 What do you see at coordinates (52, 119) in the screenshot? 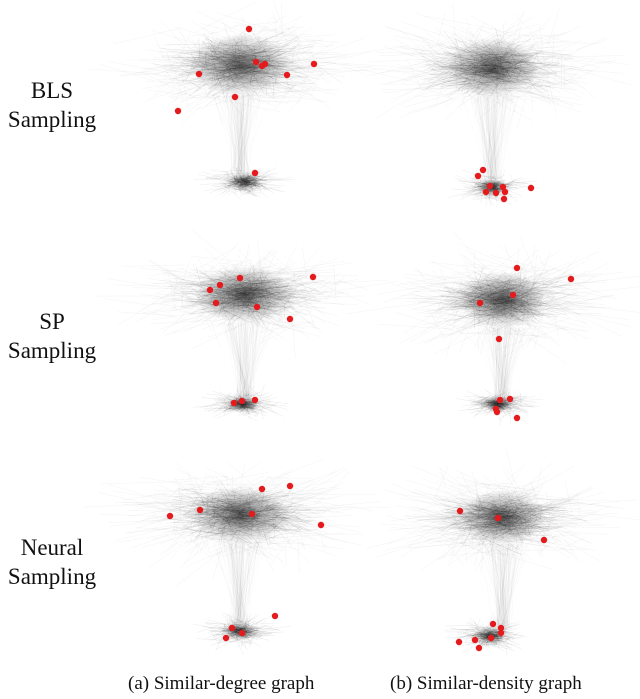
I see `row-label-bls-line2: Sampling` at bounding box center [52, 119].